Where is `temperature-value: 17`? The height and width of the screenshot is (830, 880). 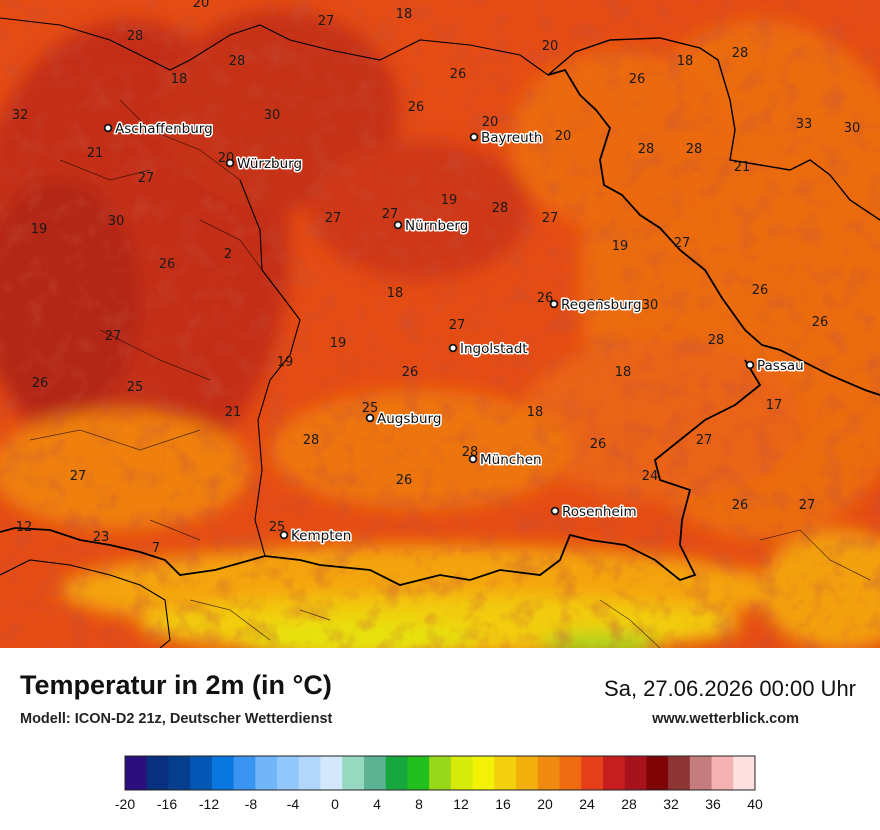
temperature-value: 17 is located at coordinates (774, 405).